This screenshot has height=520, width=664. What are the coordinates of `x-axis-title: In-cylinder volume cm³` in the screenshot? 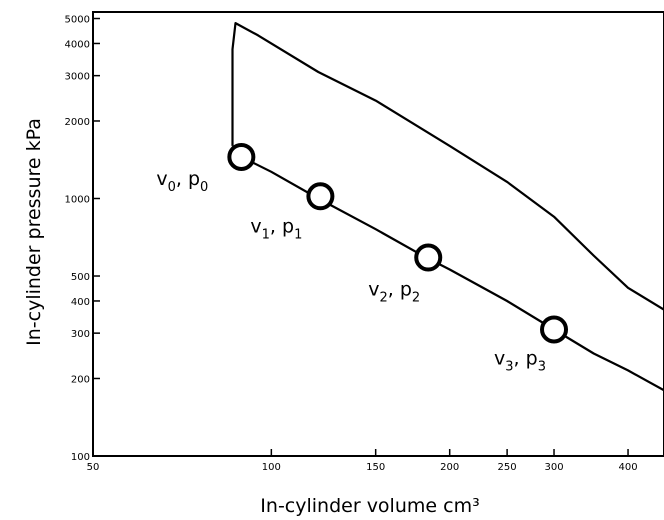 It's located at (369, 506).